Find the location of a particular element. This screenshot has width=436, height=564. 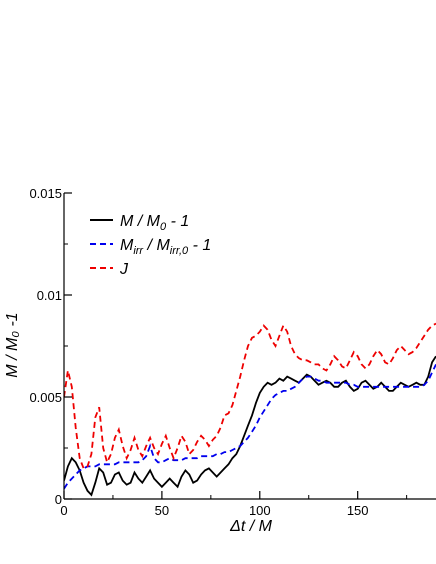

x-axis-title: Δt / M is located at coordinates (251, 526).